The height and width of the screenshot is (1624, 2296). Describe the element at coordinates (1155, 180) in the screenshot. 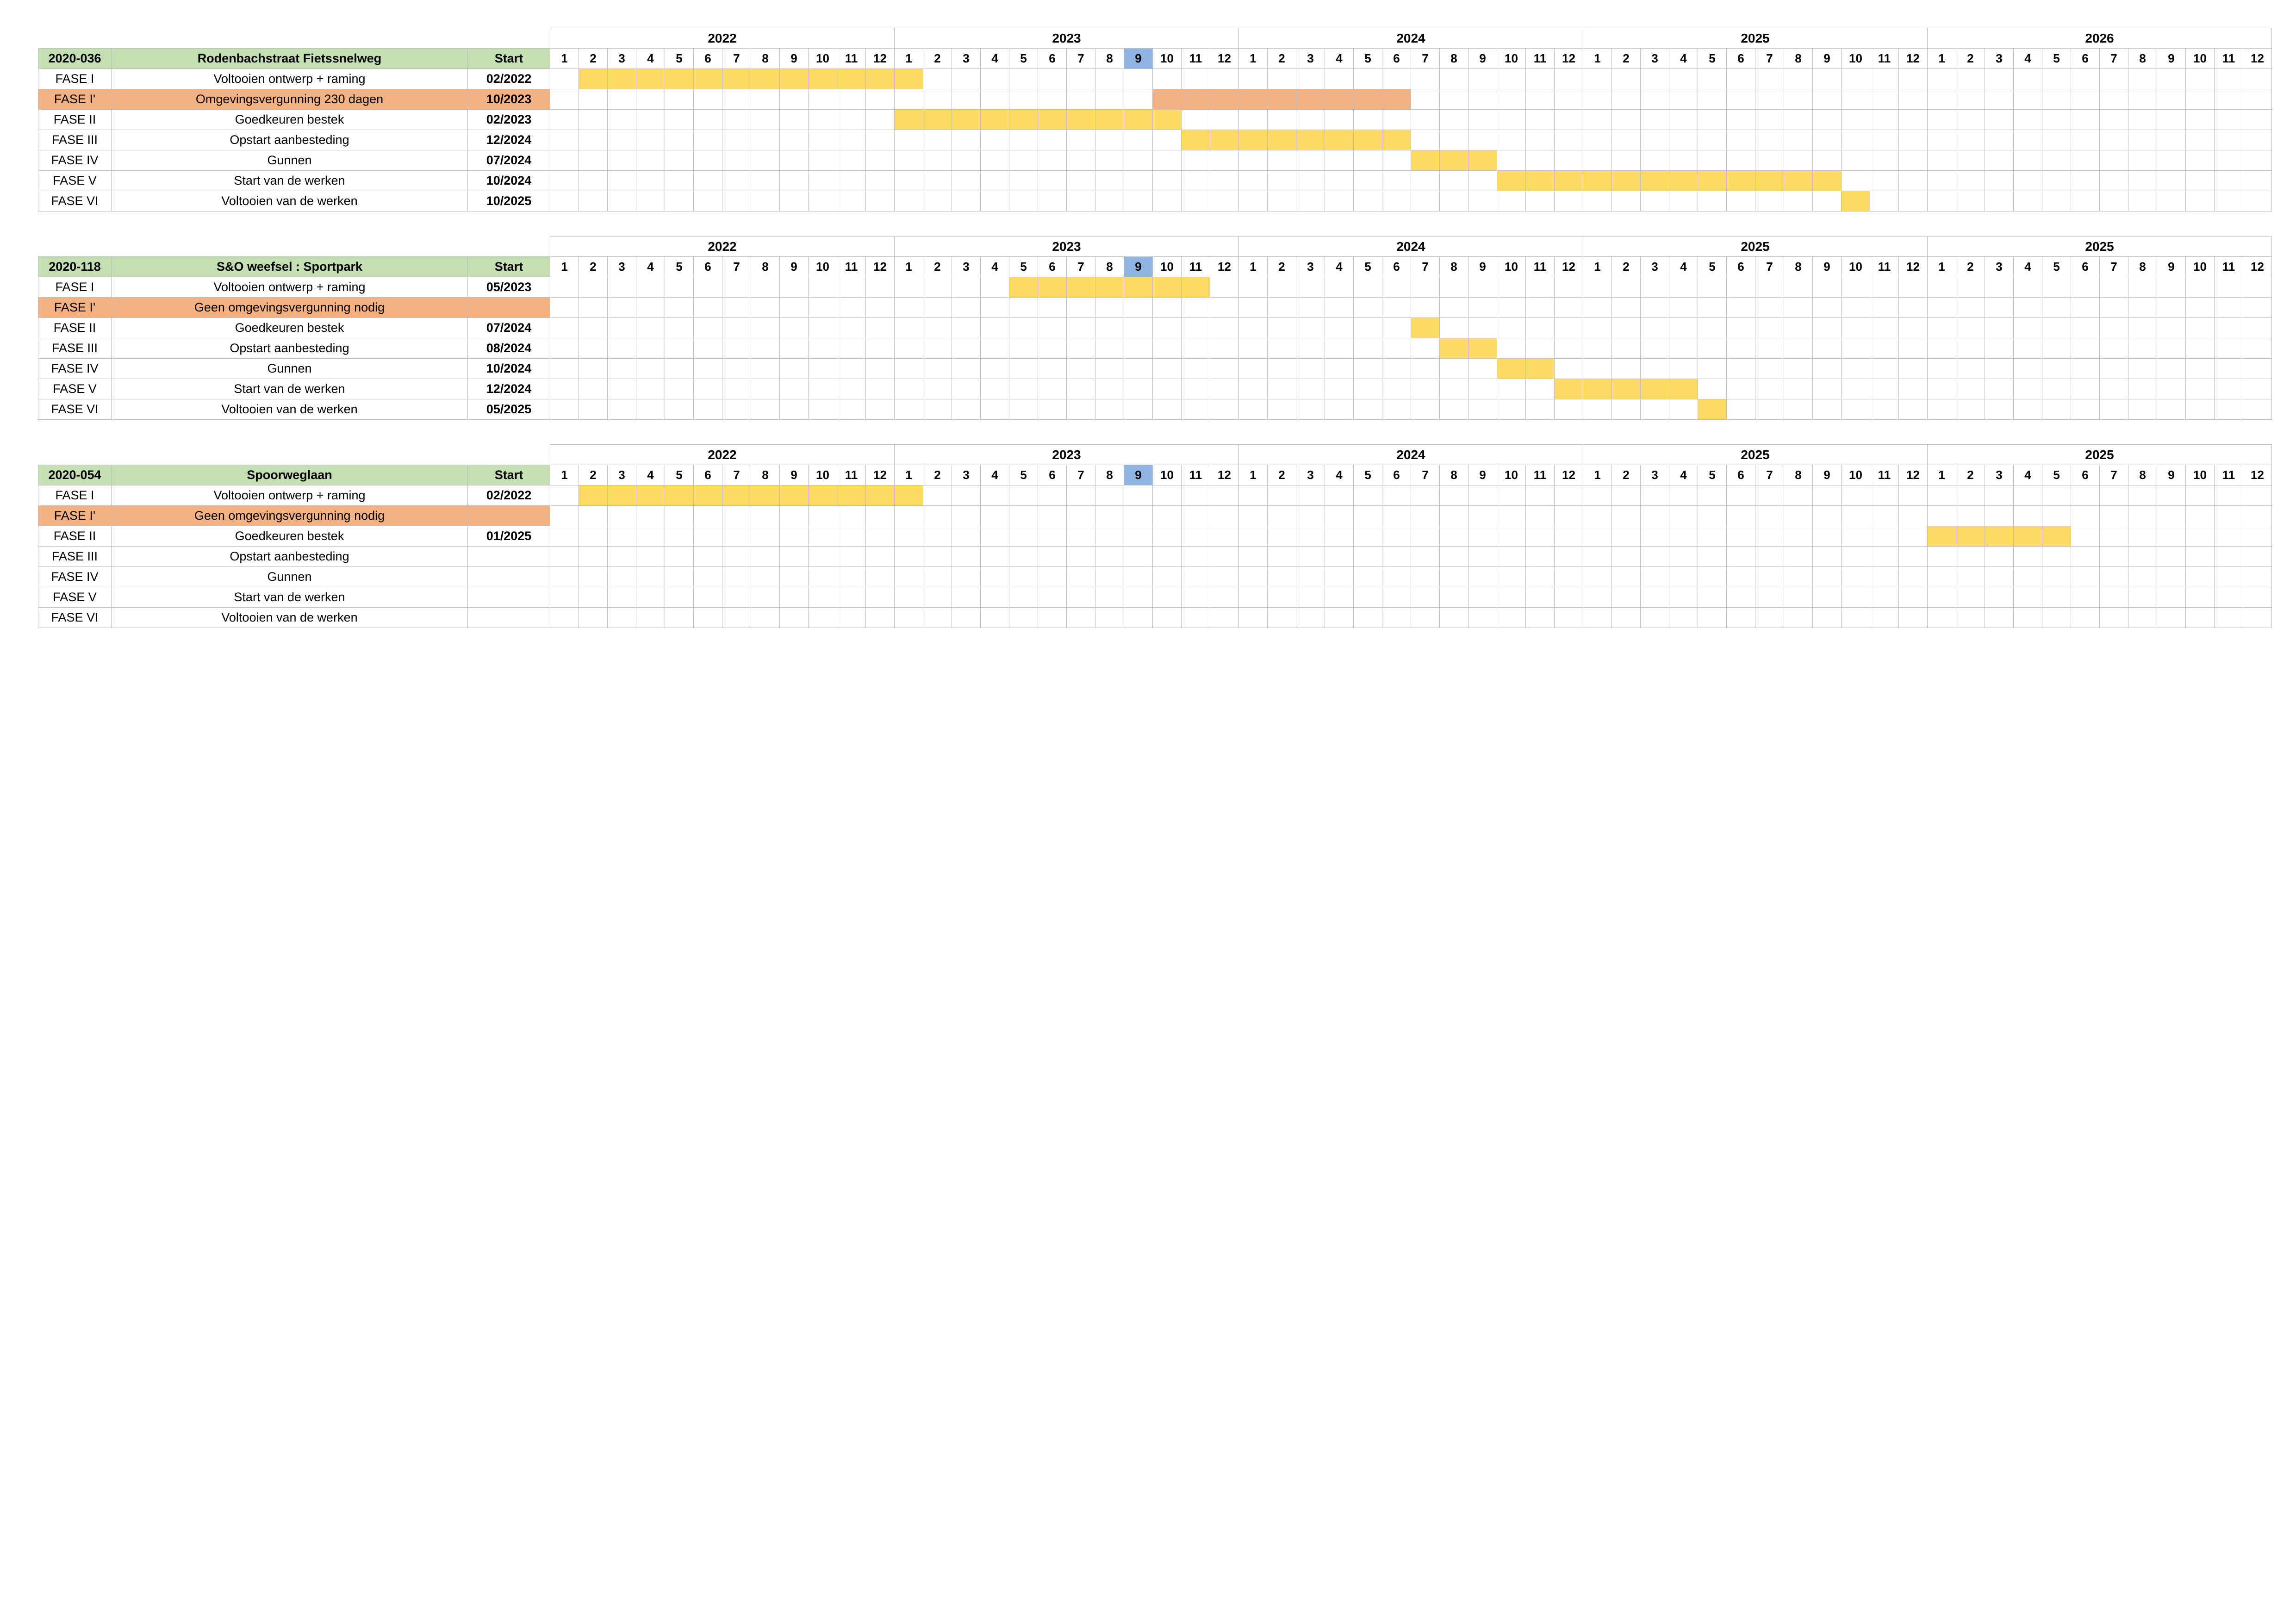

I see `phase-row: FASE V Start van de werken 10/2024` at that location.